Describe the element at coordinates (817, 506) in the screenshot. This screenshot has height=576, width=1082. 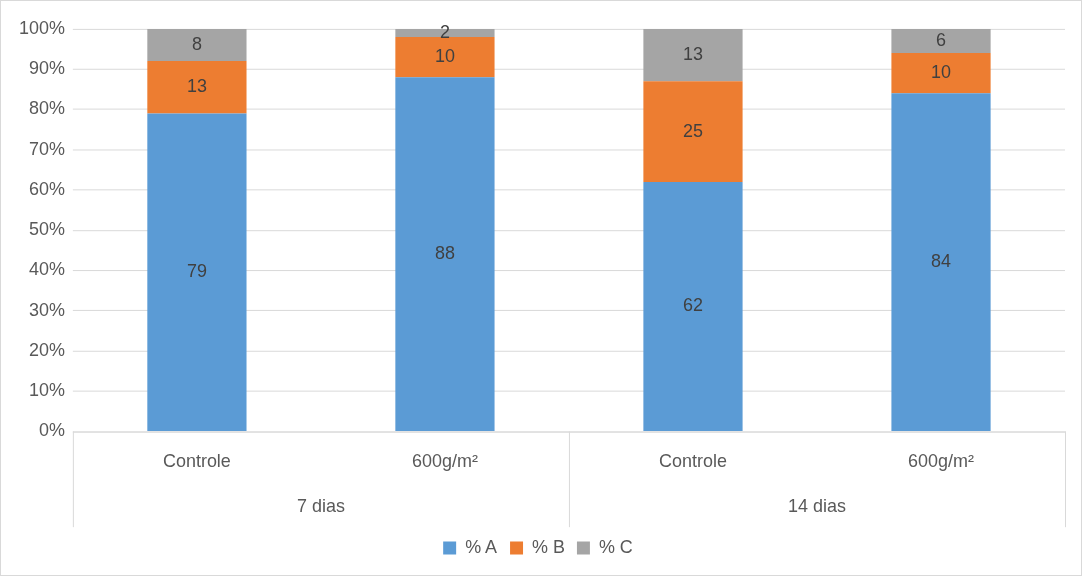
I see `text: 14 dias` at that location.